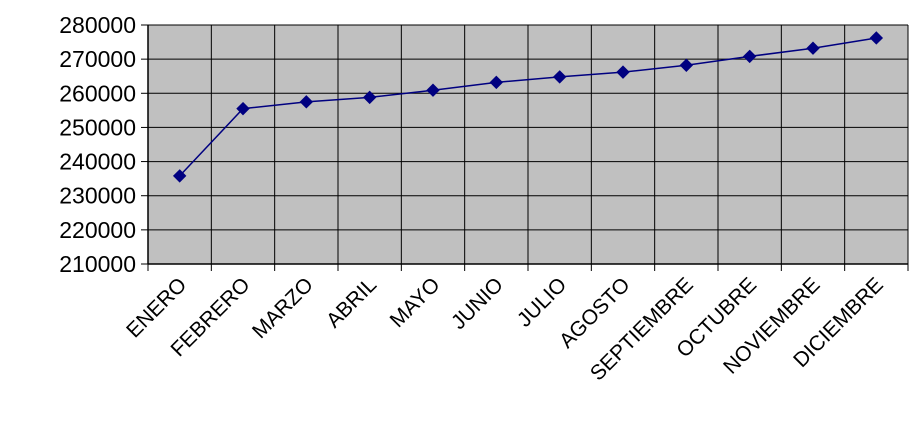 This screenshot has width=918, height=421. I want to click on y-tick-label: 210000, so click(97, 264).